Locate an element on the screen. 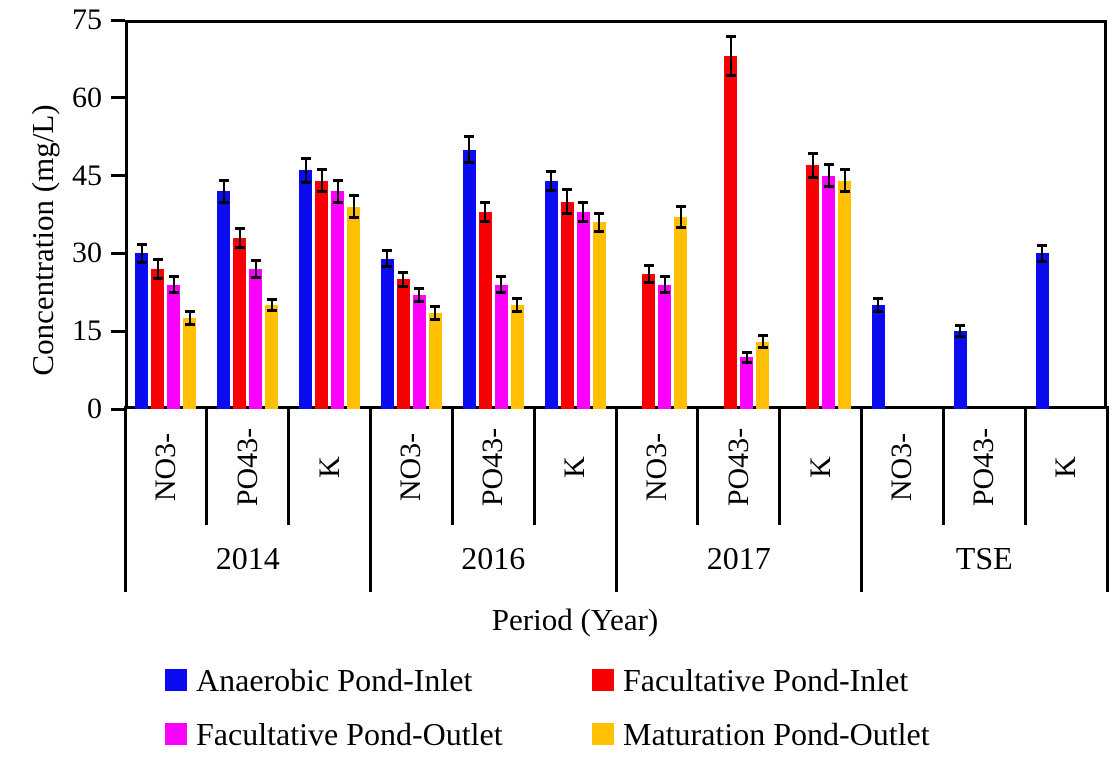 This screenshot has width=1115, height=758. year-label: 2017 is located at coordinates (738, 558).